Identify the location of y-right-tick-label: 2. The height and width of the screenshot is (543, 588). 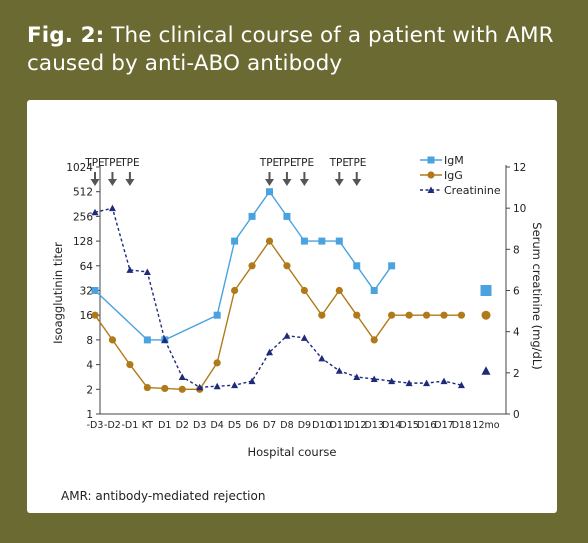
(516, 374).